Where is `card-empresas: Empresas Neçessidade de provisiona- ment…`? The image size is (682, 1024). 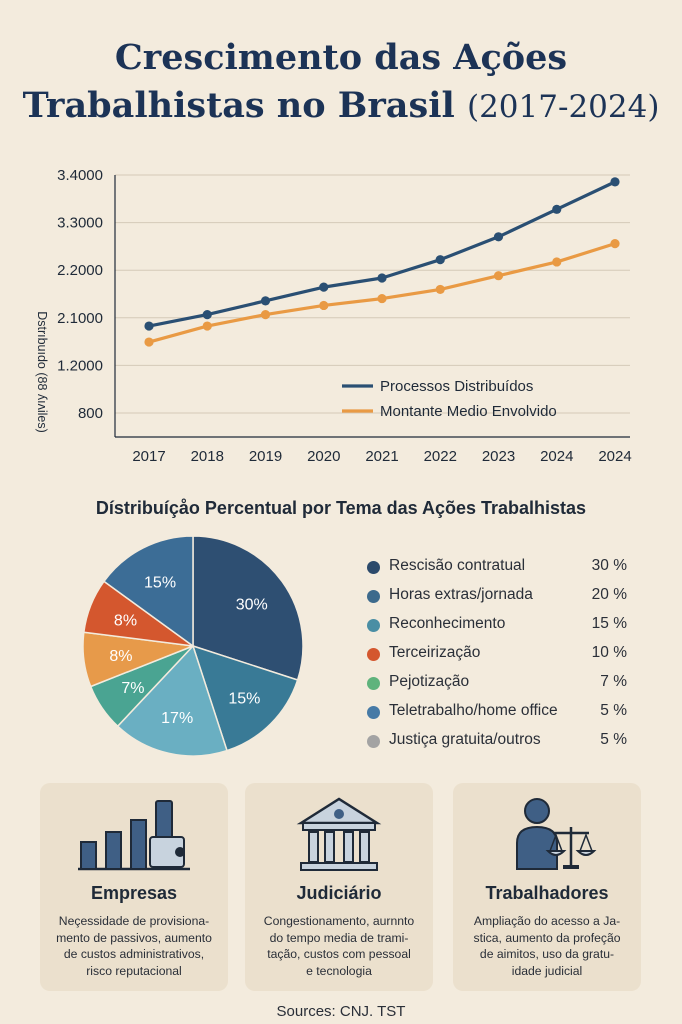
card-empresas: Empresas Neçessidade de provisiona- ment… is located at coordinates (134, 887).